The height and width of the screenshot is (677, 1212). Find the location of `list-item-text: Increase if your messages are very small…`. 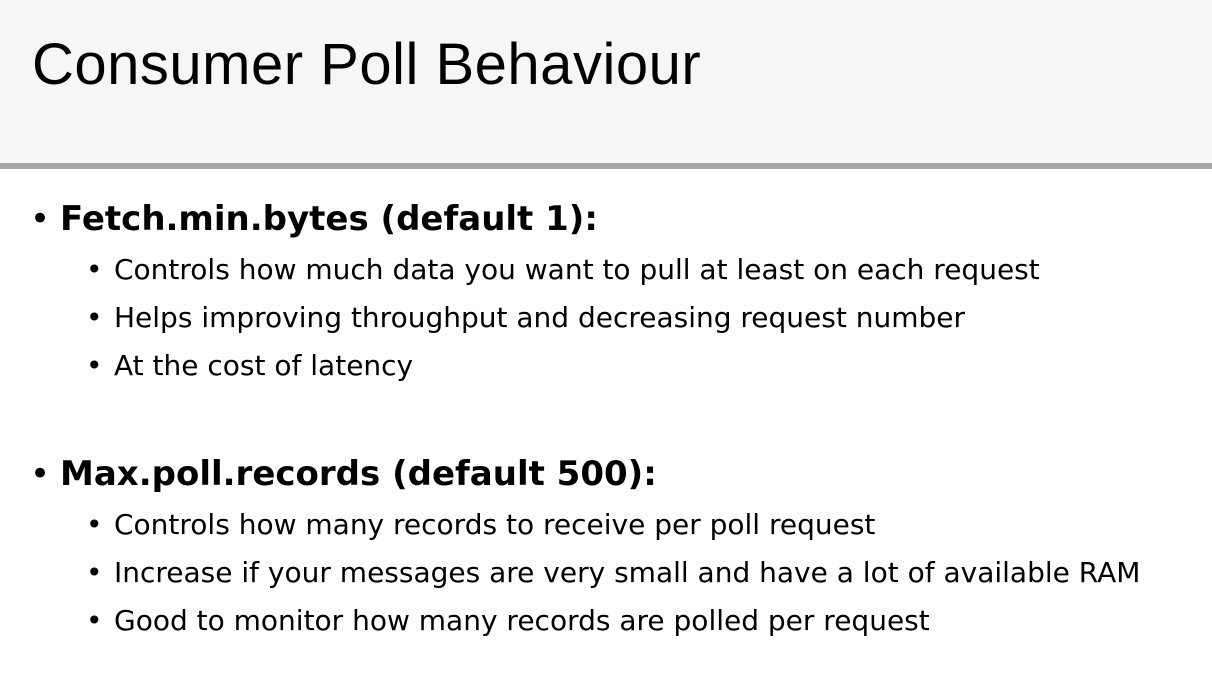

list-item-text: Increase if your messages are very small… is located at coordinates (627, 572).